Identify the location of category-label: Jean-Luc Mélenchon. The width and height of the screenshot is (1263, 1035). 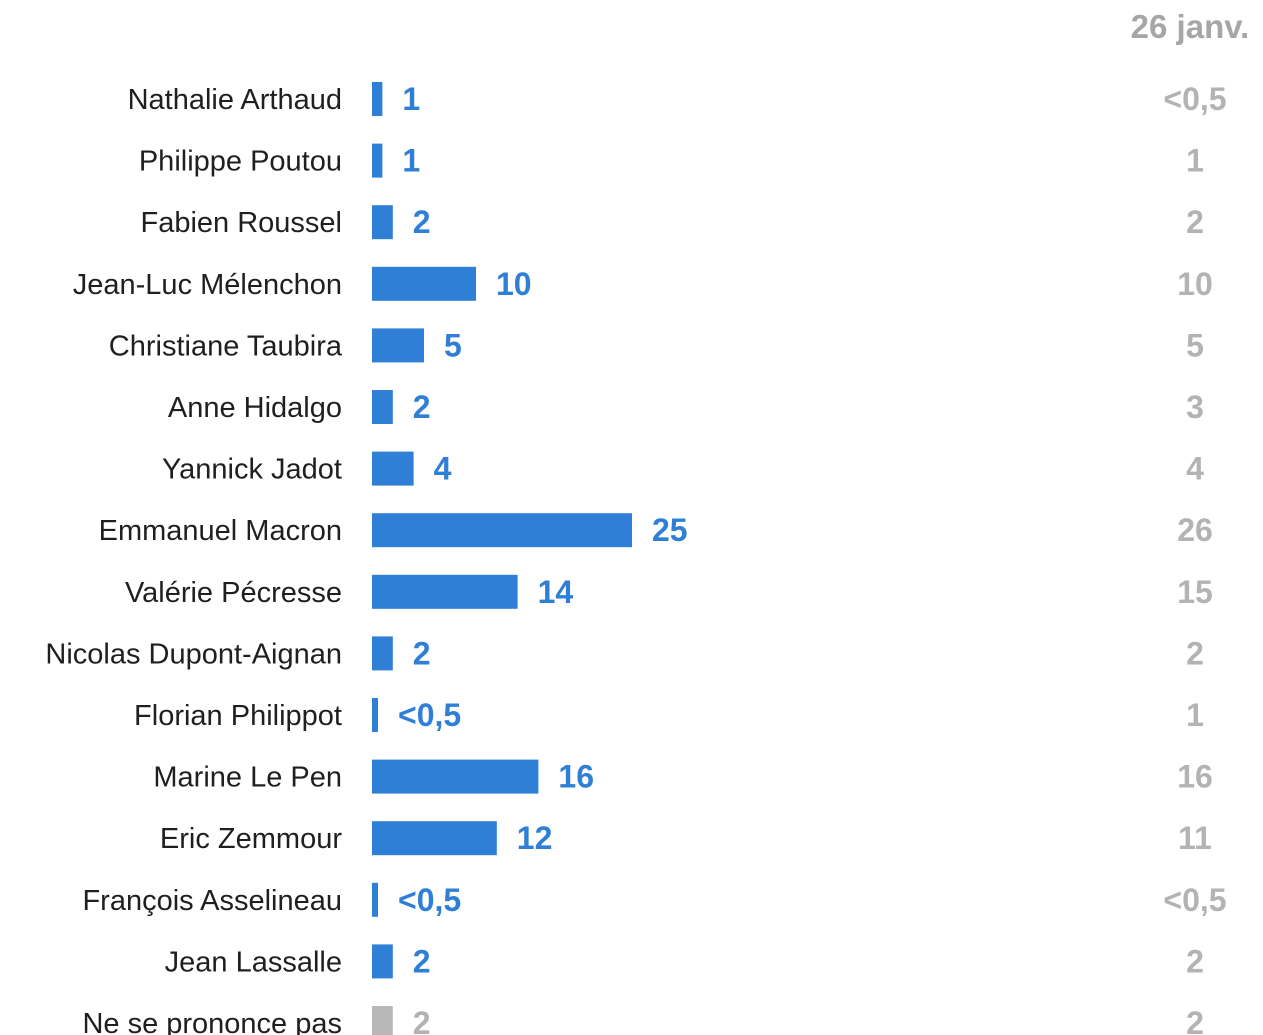
(207, 285).